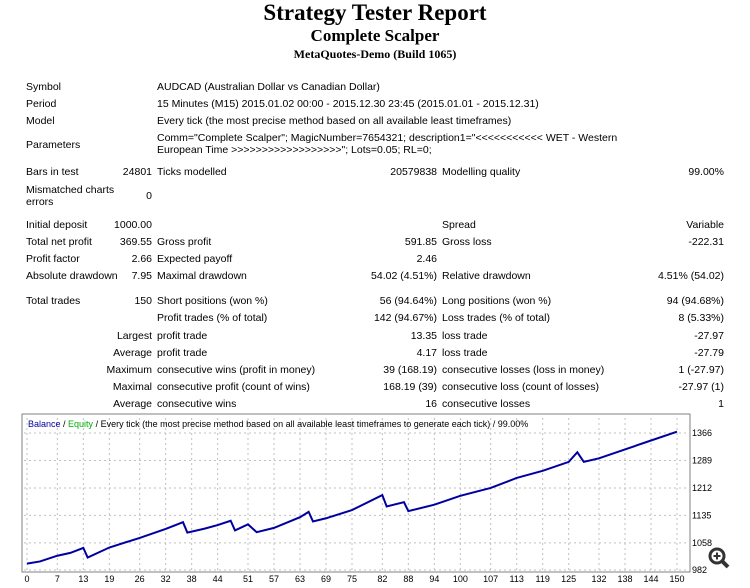 The width and height of the screenshot is (750, 588). Describe the element at coordinates (431, 404) in the screenshot. I see `stat-value: 16` at that location.